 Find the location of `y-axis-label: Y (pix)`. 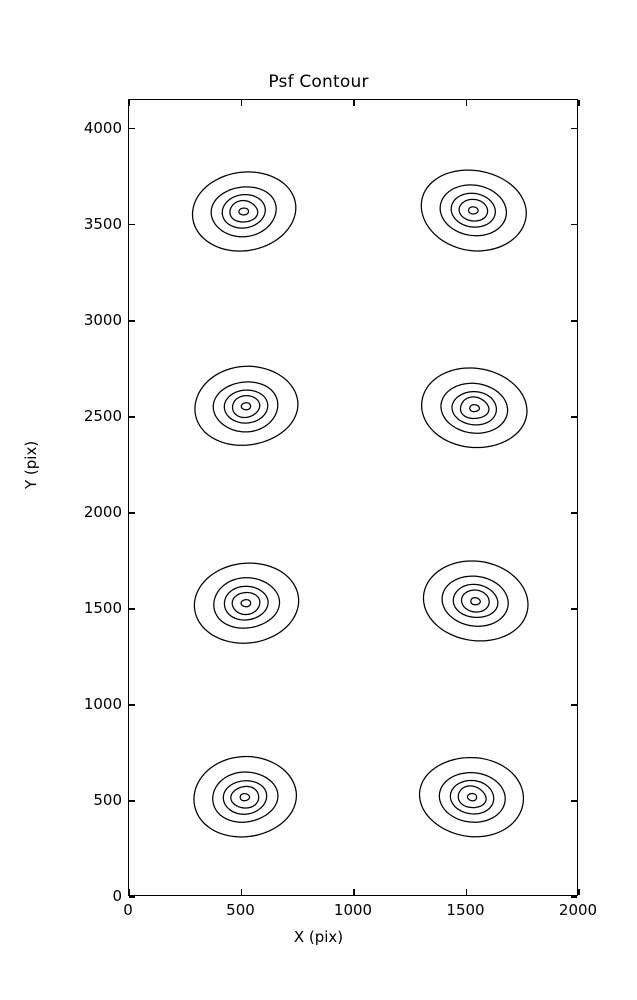

y-axis-label: Y (pix) is located at coordinates (30, 464).